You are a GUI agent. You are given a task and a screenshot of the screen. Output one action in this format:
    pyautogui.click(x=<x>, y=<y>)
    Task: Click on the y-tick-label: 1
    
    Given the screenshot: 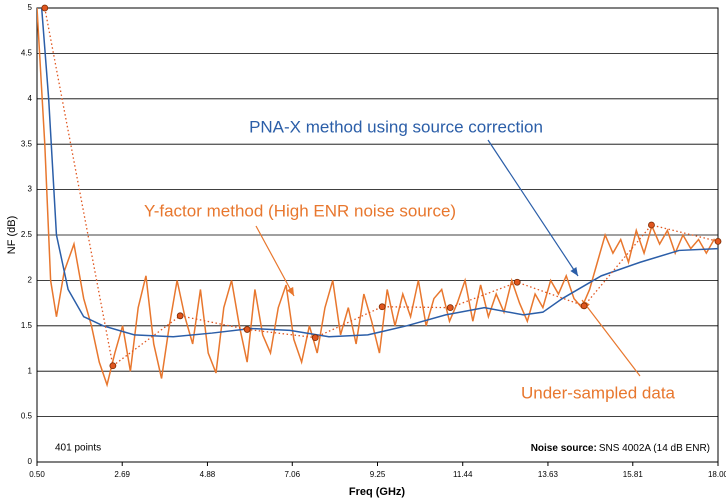 What is the action you would take?
    pyautogui.click(x=30, y=370)
    